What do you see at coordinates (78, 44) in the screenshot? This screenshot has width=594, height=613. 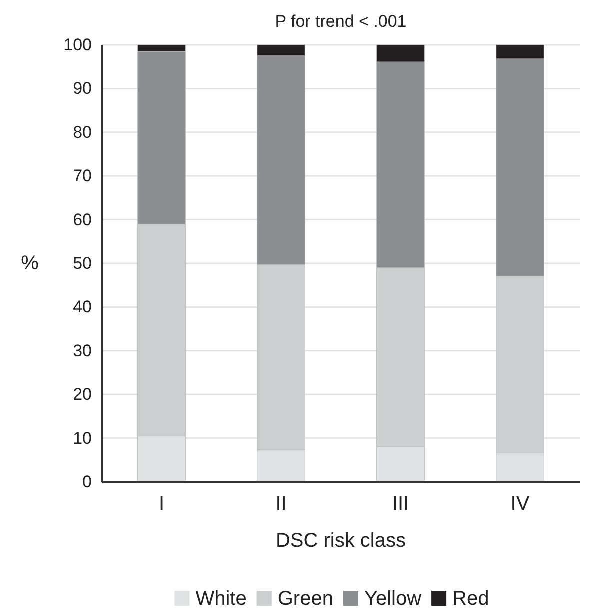 I see `y-tick-label: 100` at bounding box center [78, 44].